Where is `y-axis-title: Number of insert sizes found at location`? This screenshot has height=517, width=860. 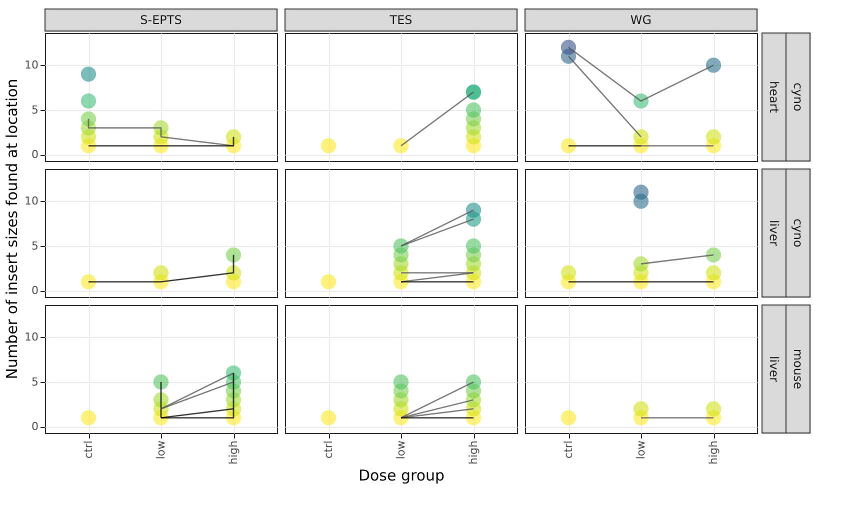
y-axis-title: Number of insert sizes found at location is located at coordinates (12, 229).